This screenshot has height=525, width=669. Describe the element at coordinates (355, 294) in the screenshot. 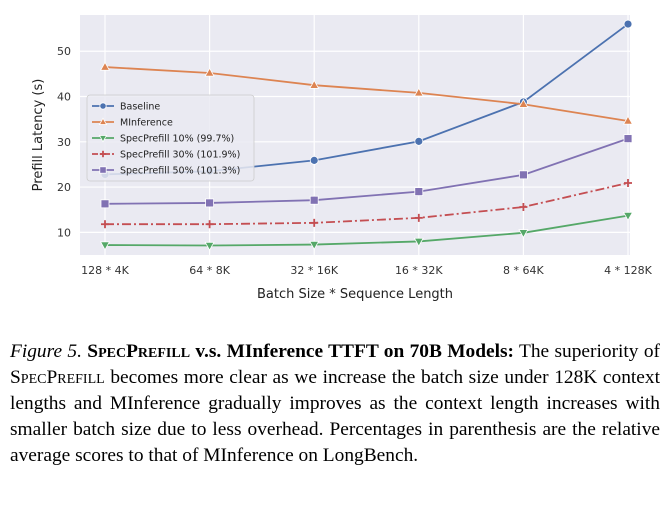

I see `x-axis-title: Batch Size * Sequence Length` at that location.